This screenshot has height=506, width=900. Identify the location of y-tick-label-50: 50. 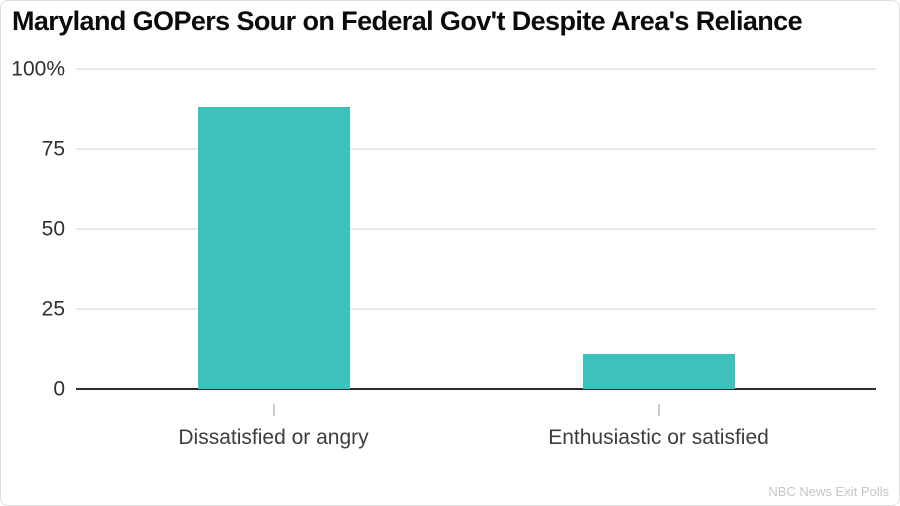
(53, 229).